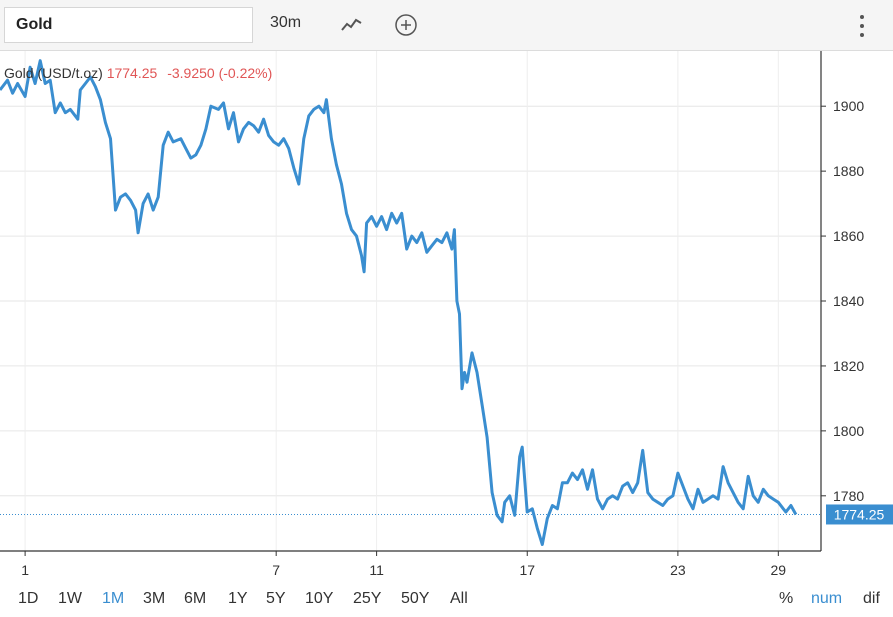 The image size is (893, 617). I want to click on range-button-1w: 1W, so click(70, 598).